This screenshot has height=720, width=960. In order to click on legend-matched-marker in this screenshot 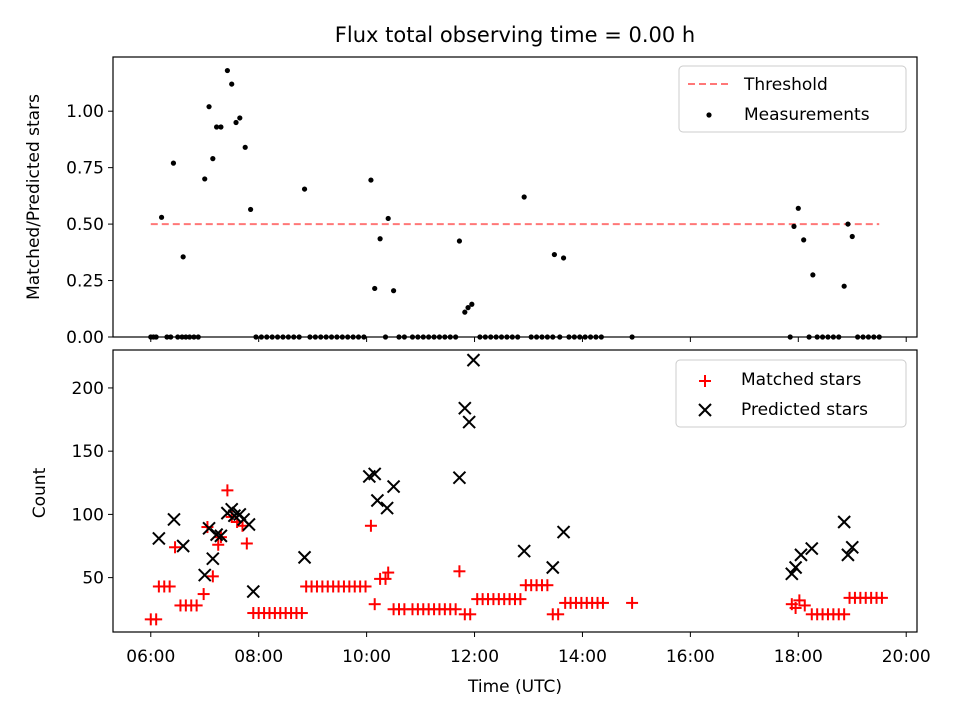, I will do `click(705, 381)`.